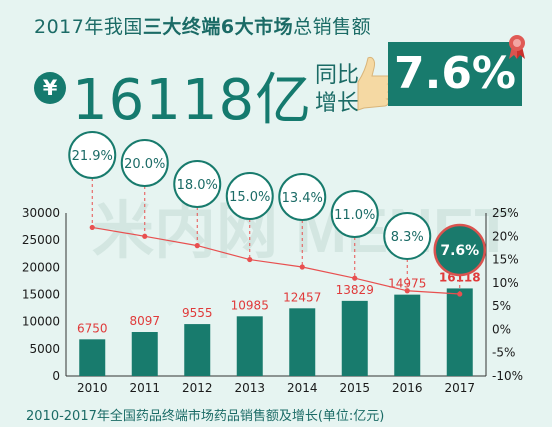 Image resolution: width=552 pixels, height=427 pixels. Describe the element at coordinates (56, 376) in the screenshot. I see `y-left-tick-label: 0` at that location.